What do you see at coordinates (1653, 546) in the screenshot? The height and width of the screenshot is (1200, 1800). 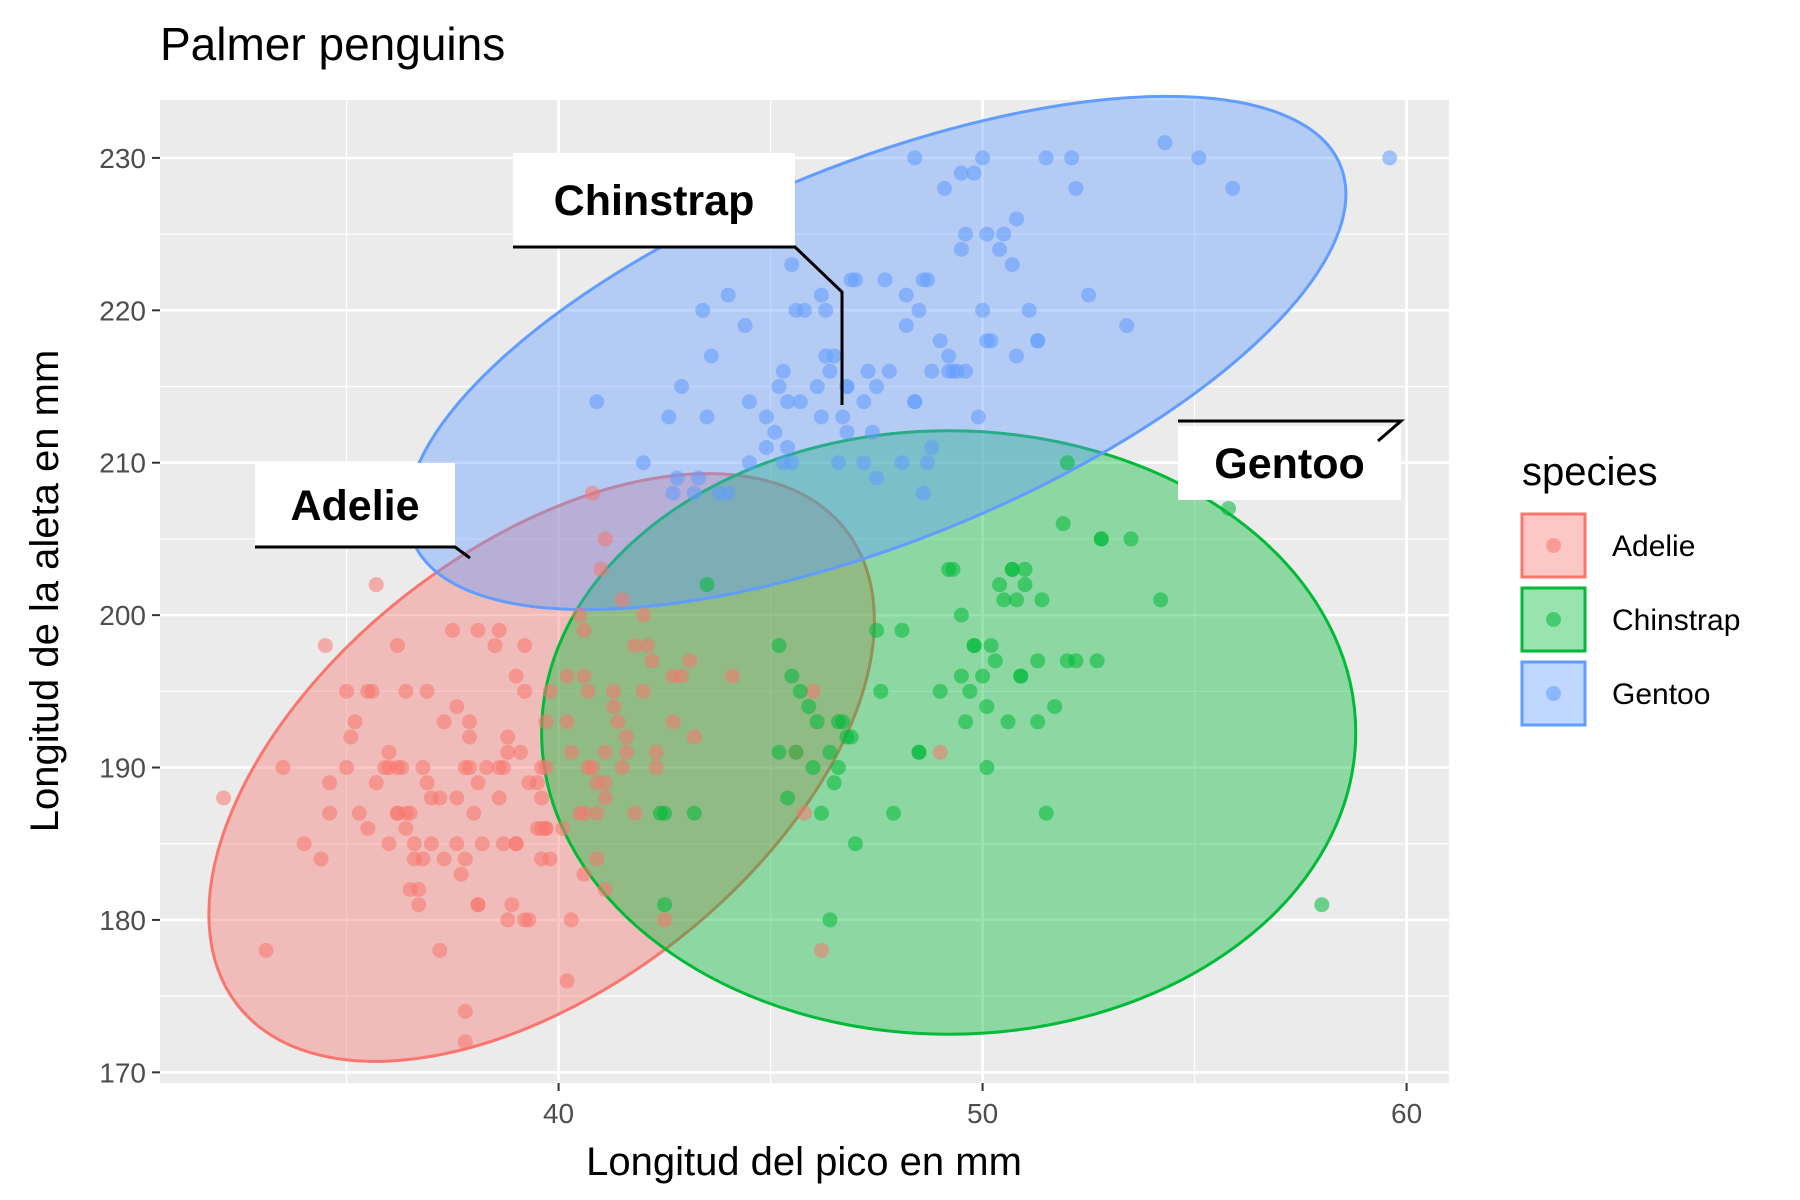 I see `legend-label-adelie: Adelie` at bounding box center [1653, 546].